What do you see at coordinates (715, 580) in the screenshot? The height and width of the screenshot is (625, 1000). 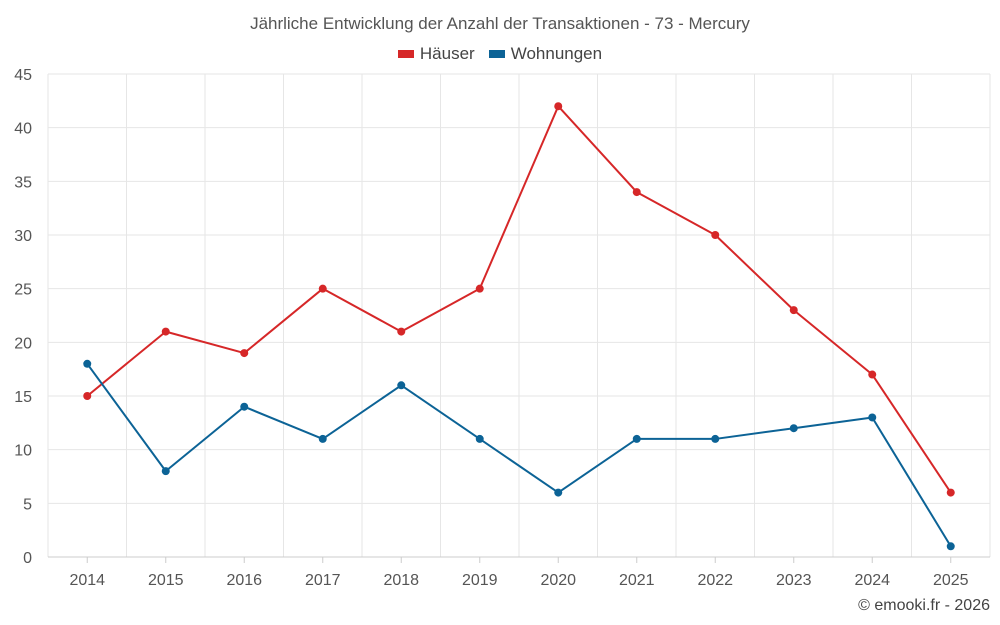 I see `x-tick-label: 2022` at bounding box center [715, 580].